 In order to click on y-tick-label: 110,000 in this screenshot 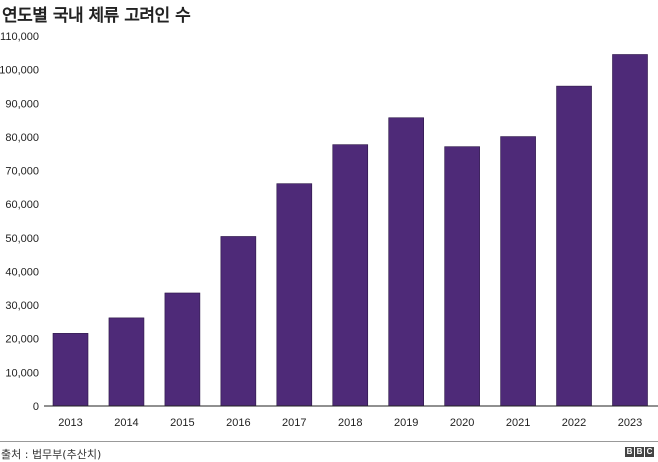, I will do `click(19, 37)`.